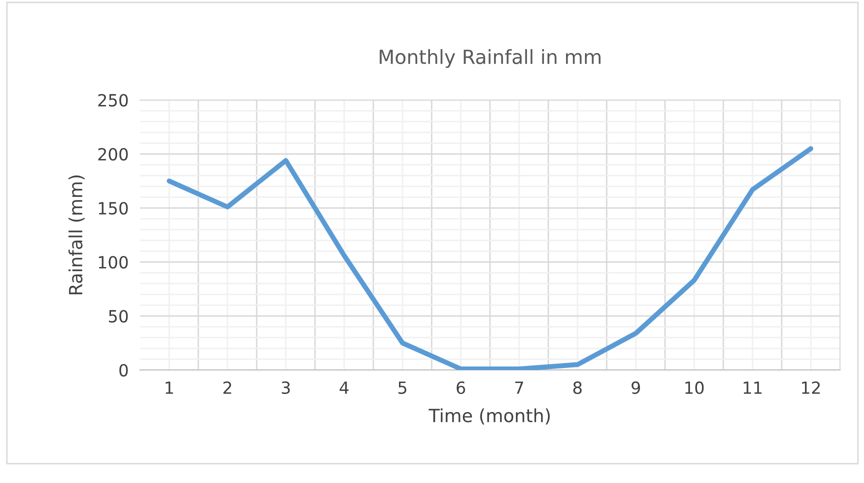 The height and width of the screenshot is (483, 864). What do you see at coordinates (577, 387) in the screenshot?
I see `x-tick-label: 8` at bounding box center [577, 387].